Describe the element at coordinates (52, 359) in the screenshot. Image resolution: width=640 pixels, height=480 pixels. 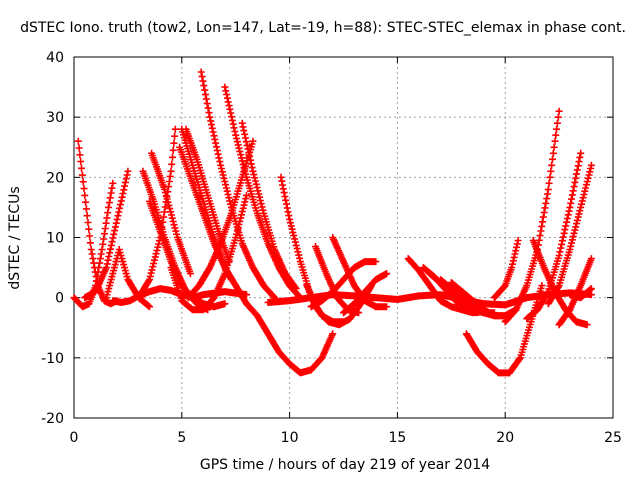
I see `y-tick-label: -10` at that location.